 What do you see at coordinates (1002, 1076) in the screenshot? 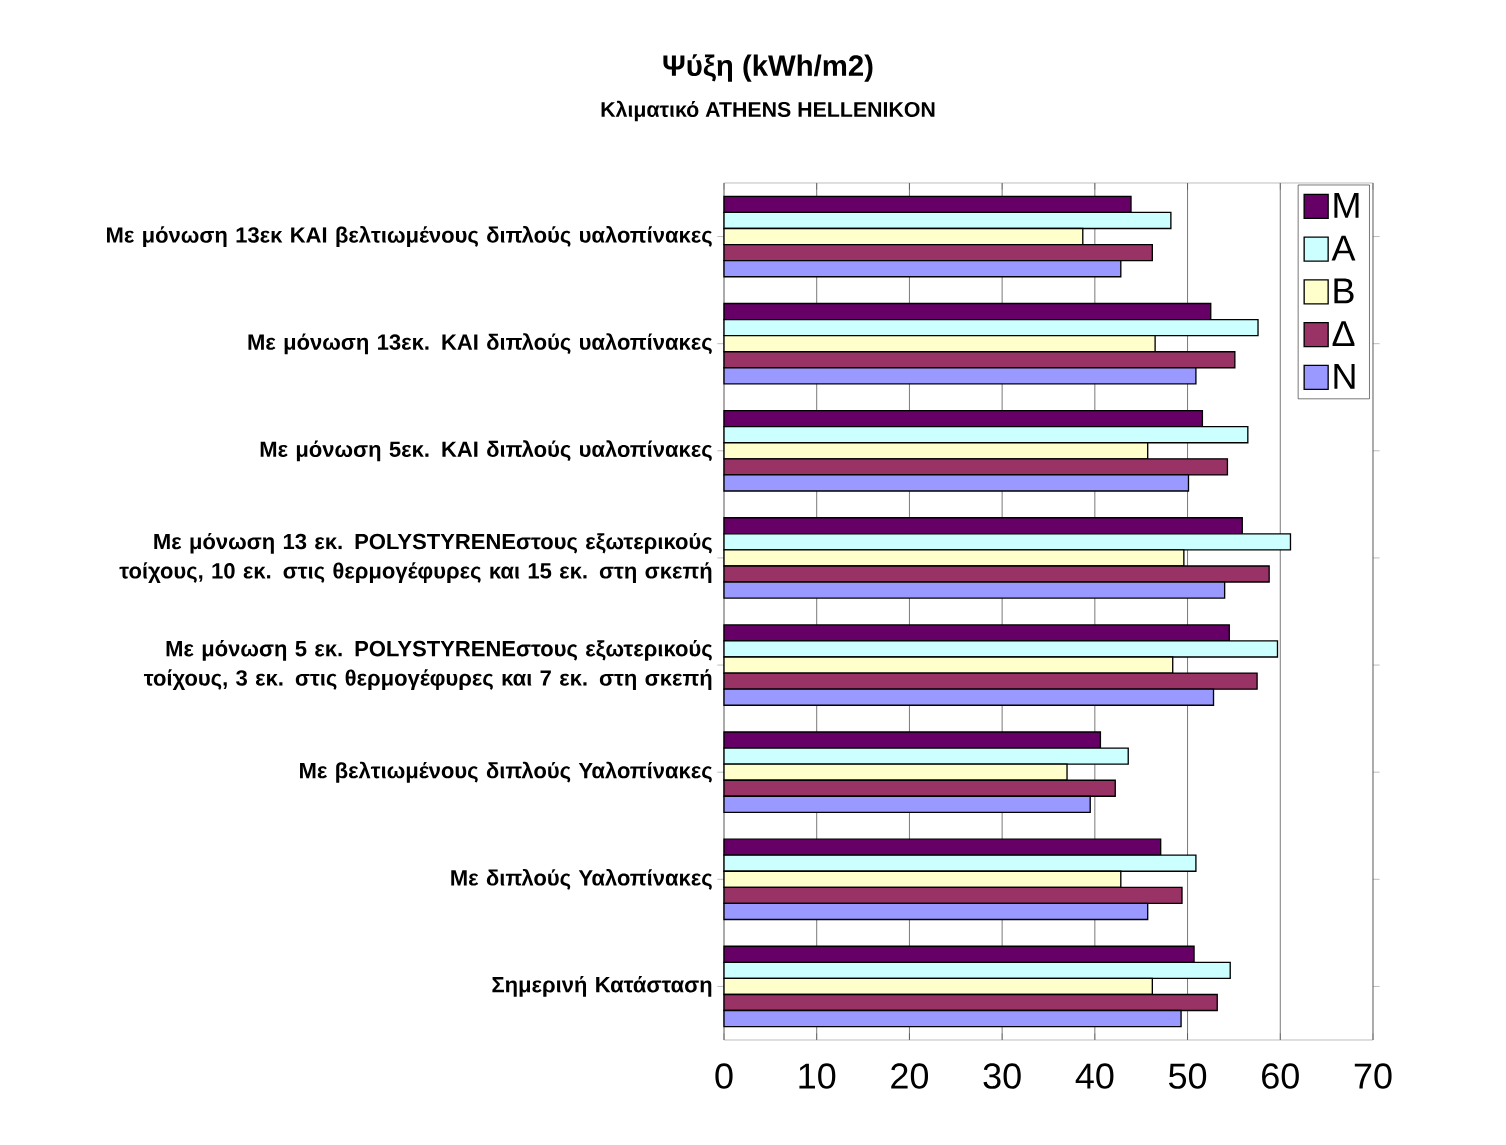
I see `x-tick-label: 30` at bounding box center [1002, 1076].